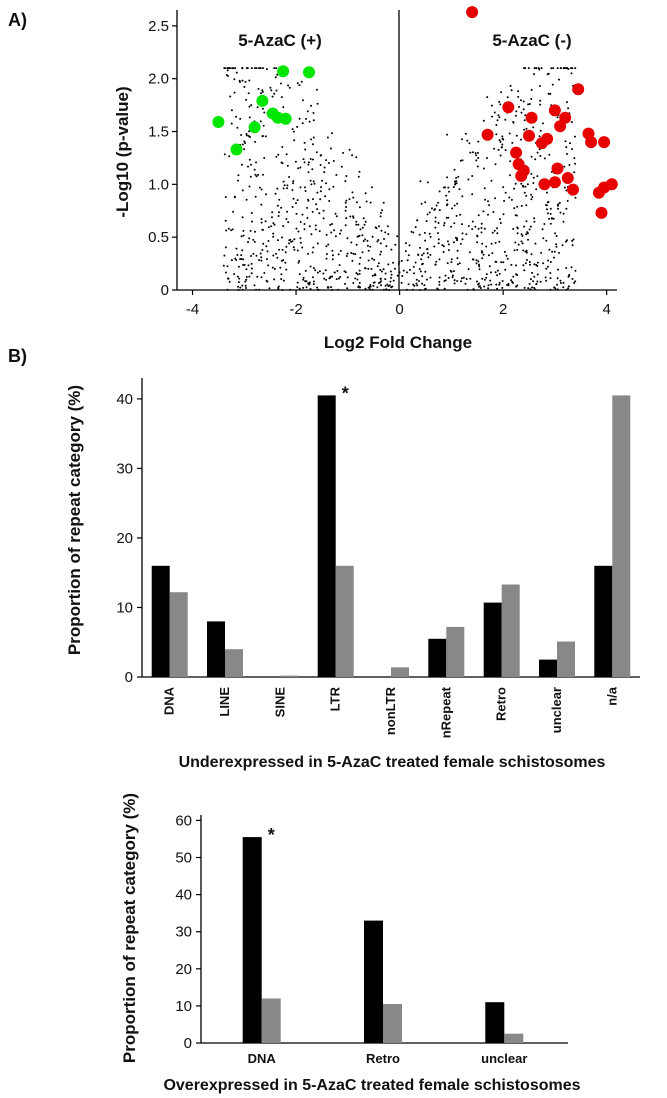 This screenshot has width=667, height=1098. I want to click on bar2-bar, so click(252, 940).